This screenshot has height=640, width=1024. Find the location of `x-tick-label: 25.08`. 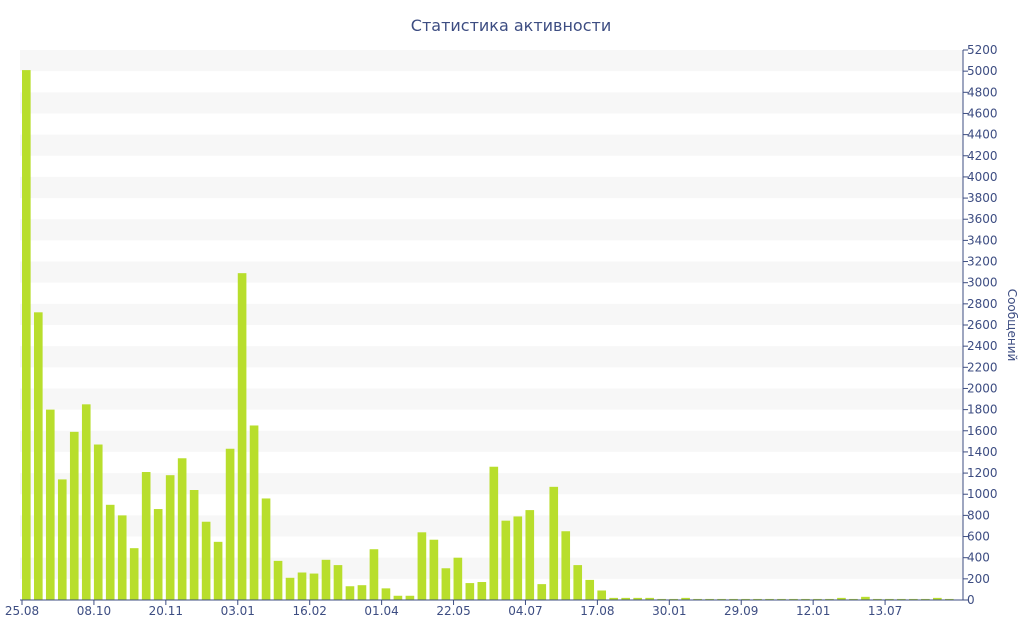

x-tick-label: 25.08 is located at coordinates (22, 611).